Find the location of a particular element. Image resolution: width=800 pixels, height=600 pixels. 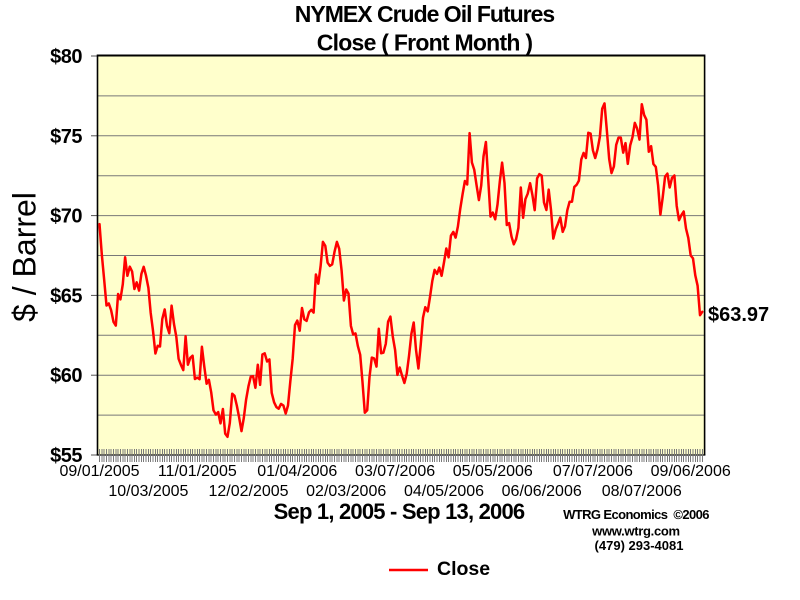

svg-text: $55 is located at coordinates (66, 456).